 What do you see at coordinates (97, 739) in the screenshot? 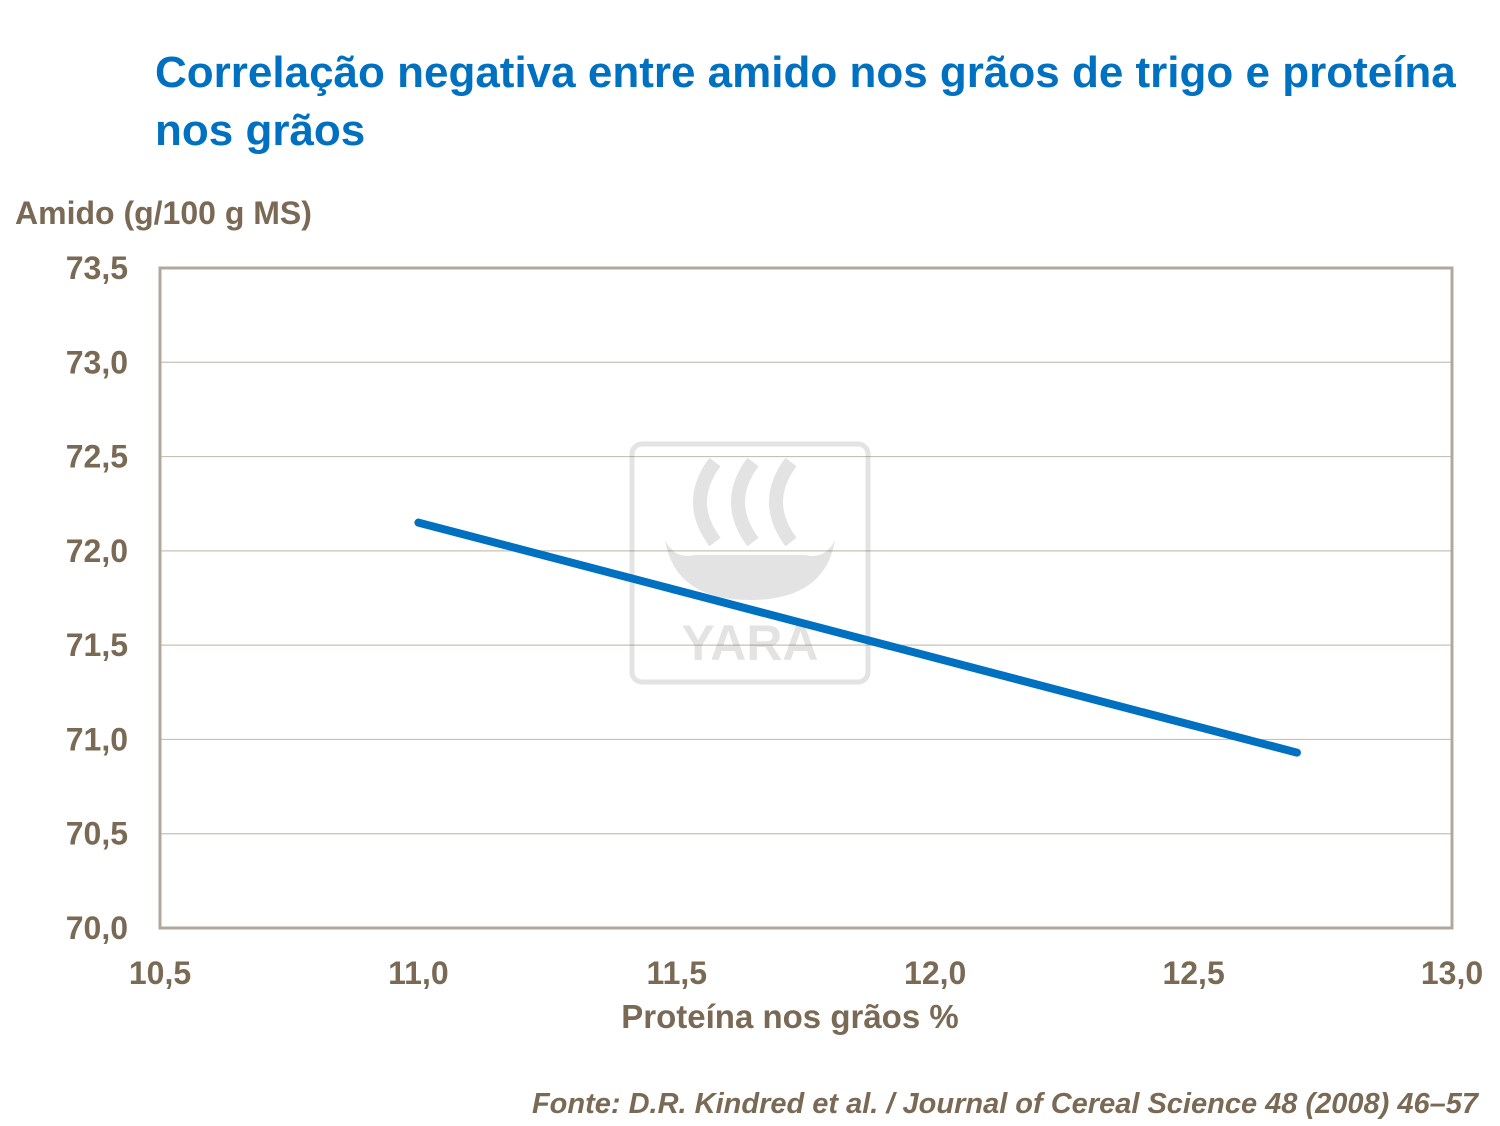
I see `y-tick-label: 71,0` at bounding box center [97, 739].